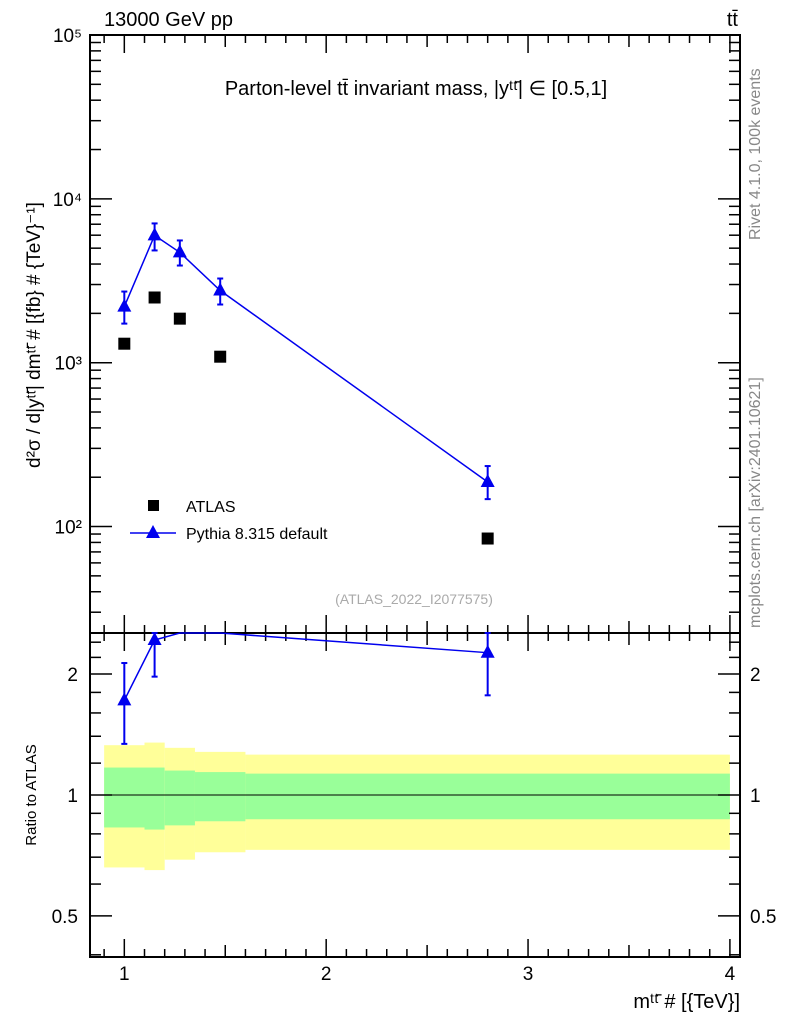 The width and height of the screenshot is (786, 1024). I want to click on analysis-id: (ATLAS_2022_I2077575), so click(414, 599).